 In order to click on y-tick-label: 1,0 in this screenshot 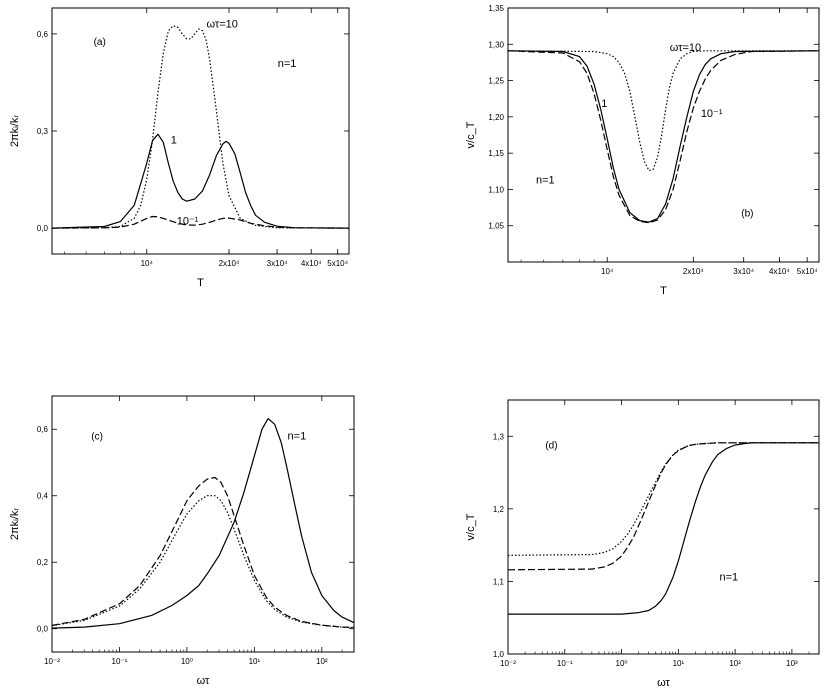, I will do `click(499, 654)`.